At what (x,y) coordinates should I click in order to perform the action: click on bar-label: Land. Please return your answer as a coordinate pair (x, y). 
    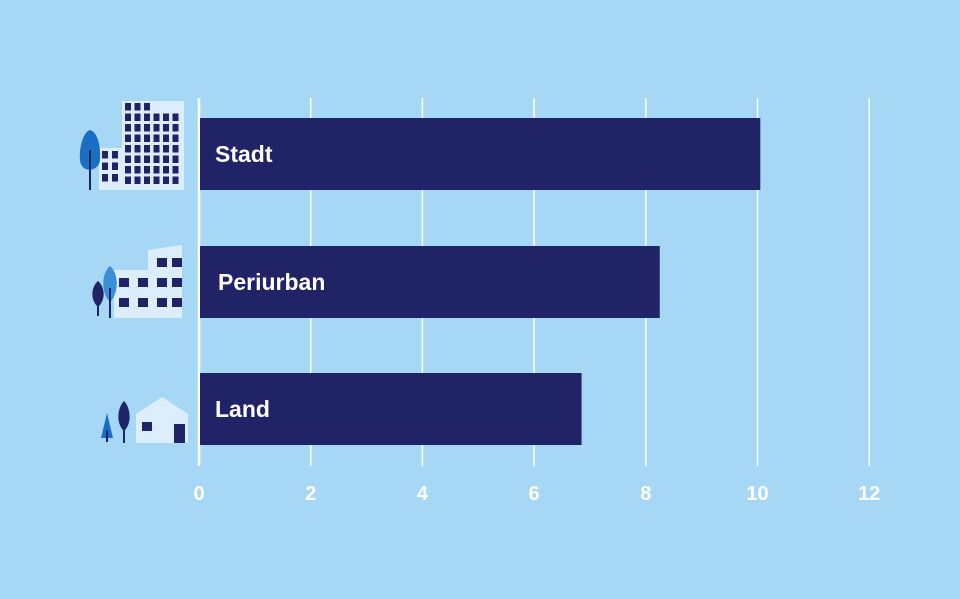
    Looking at the image, I should click on (242, 409).